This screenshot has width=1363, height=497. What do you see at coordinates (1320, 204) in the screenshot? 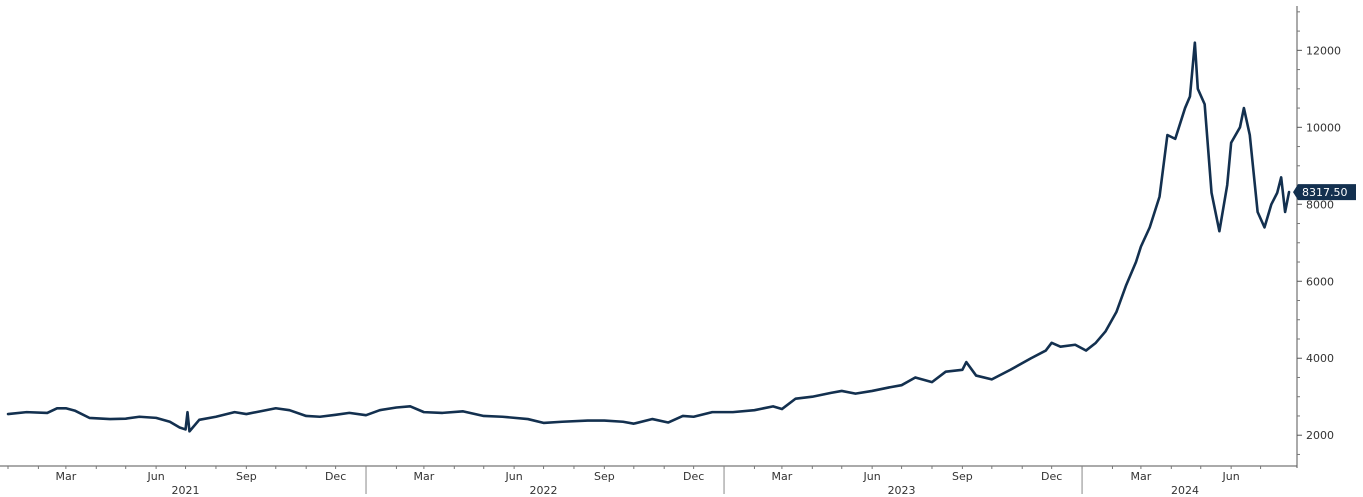
I see `y-tick-label: 8000` at bounding box center [1320, 204].